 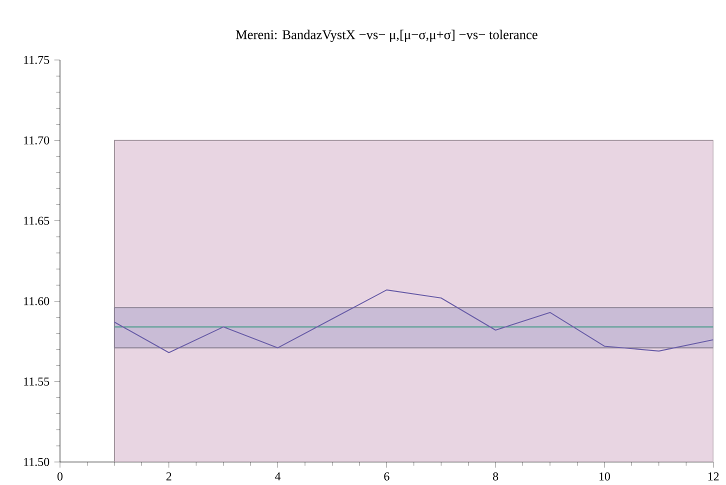 What do you see at coordinates (37, 382) in the screenshot?
I see `y-tick-label: 11.55` at bounding box center [37, 382].